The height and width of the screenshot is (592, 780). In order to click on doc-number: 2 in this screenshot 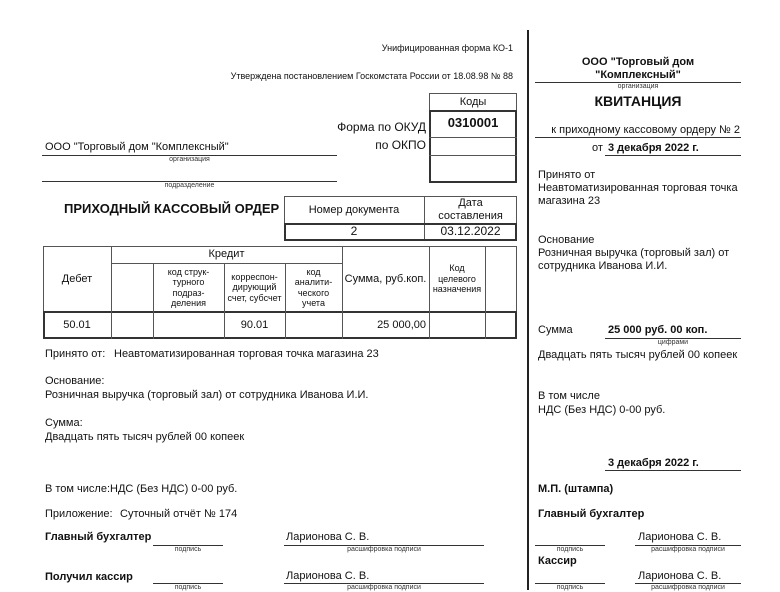, I will do `click(354, 231)`.